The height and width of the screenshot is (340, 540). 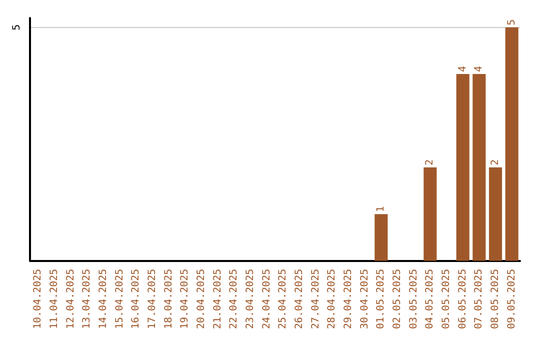 I want to click on x-tick-label: 23.04.2025, so click(x=250, y=299).